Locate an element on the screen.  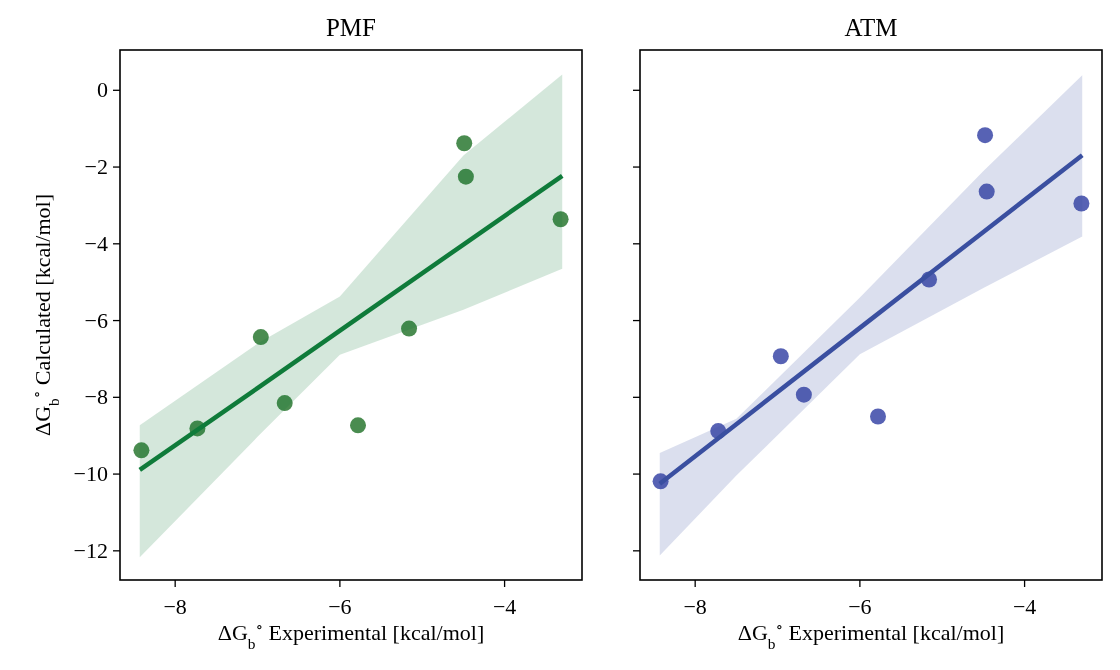
y-tick-label: −10 is located at coordinates (90, 474).